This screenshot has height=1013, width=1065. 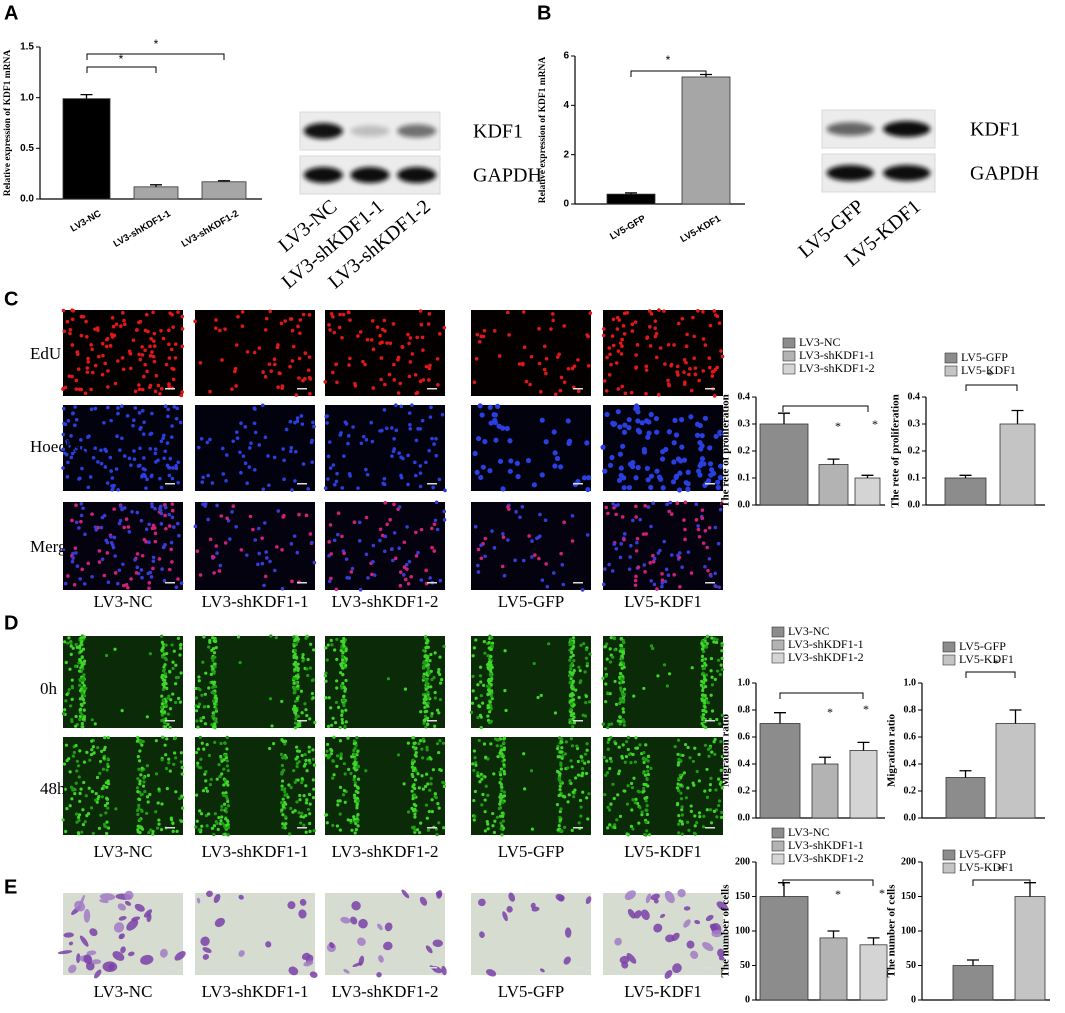 I want to click on y-tick-label: 200, so click(x=908, y=861).